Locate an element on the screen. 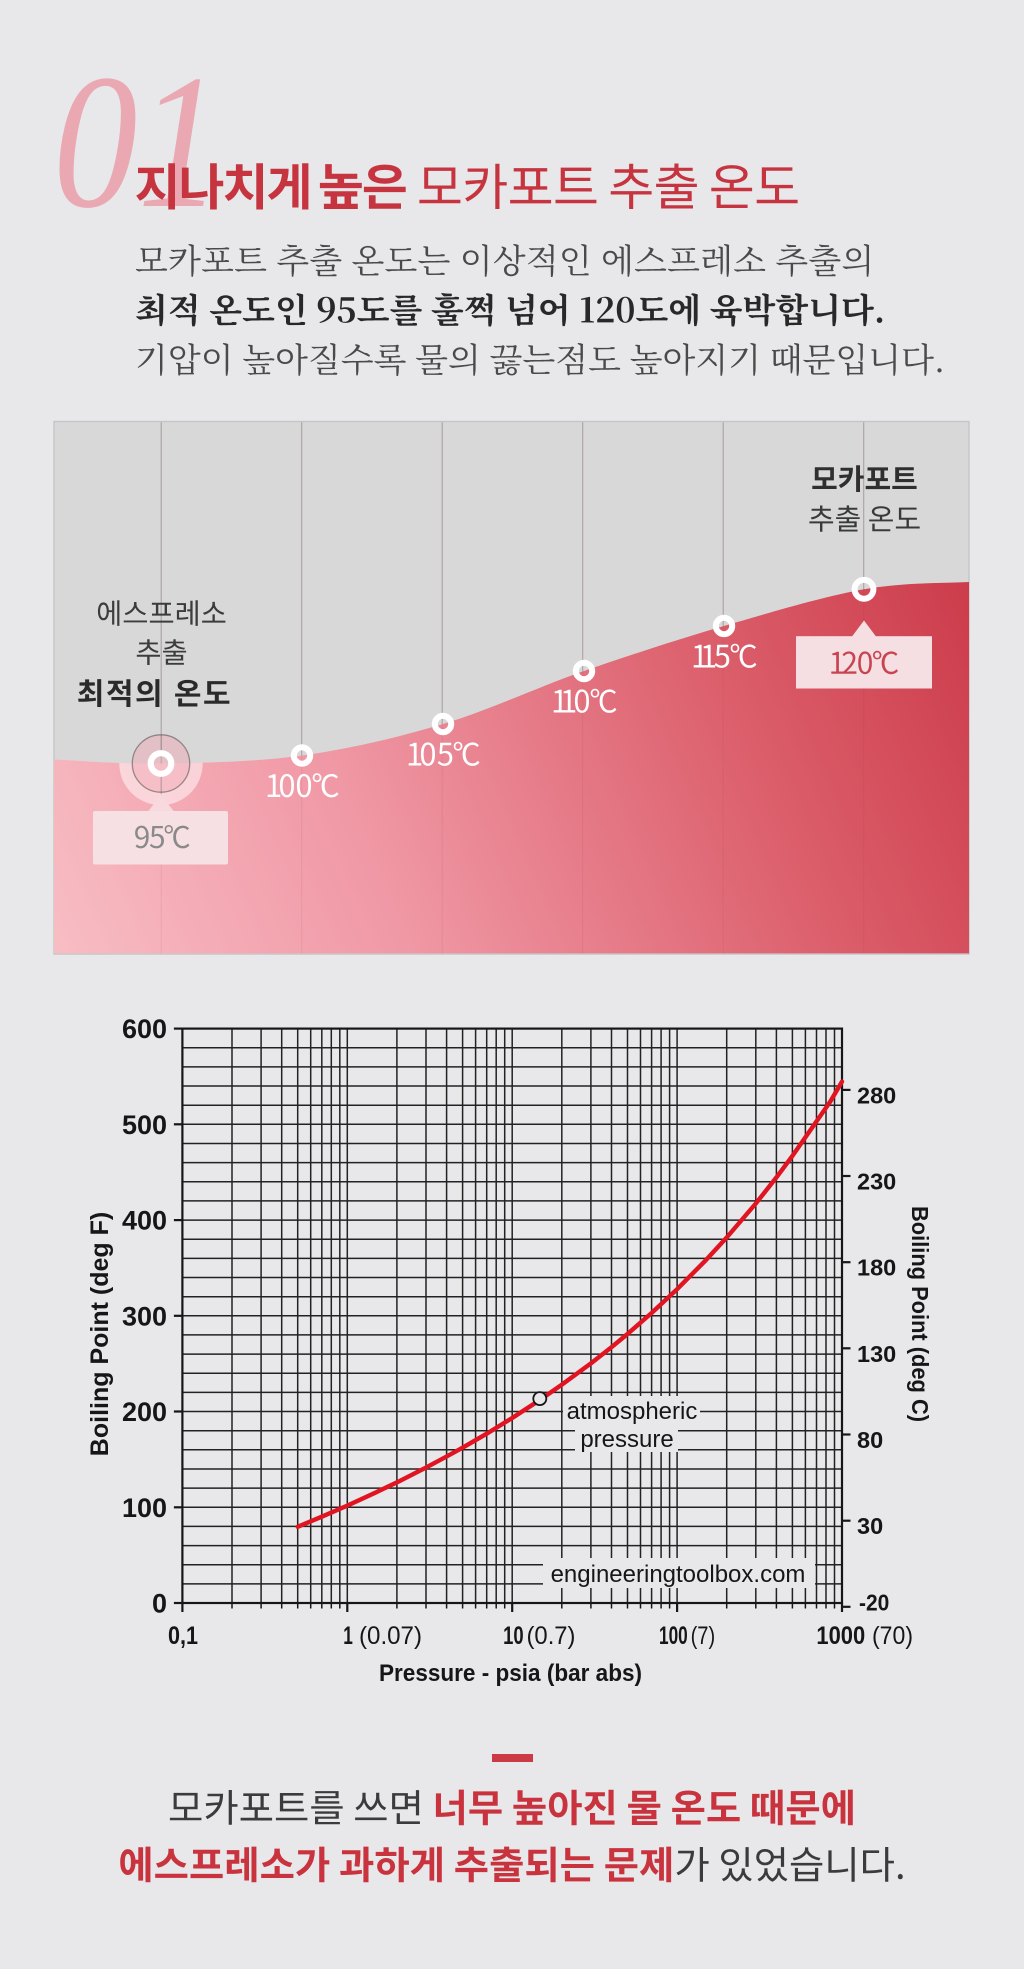 This screenshot has height=1969, width=1024. svg-text: 280 is located at coordinates (876, 1095).